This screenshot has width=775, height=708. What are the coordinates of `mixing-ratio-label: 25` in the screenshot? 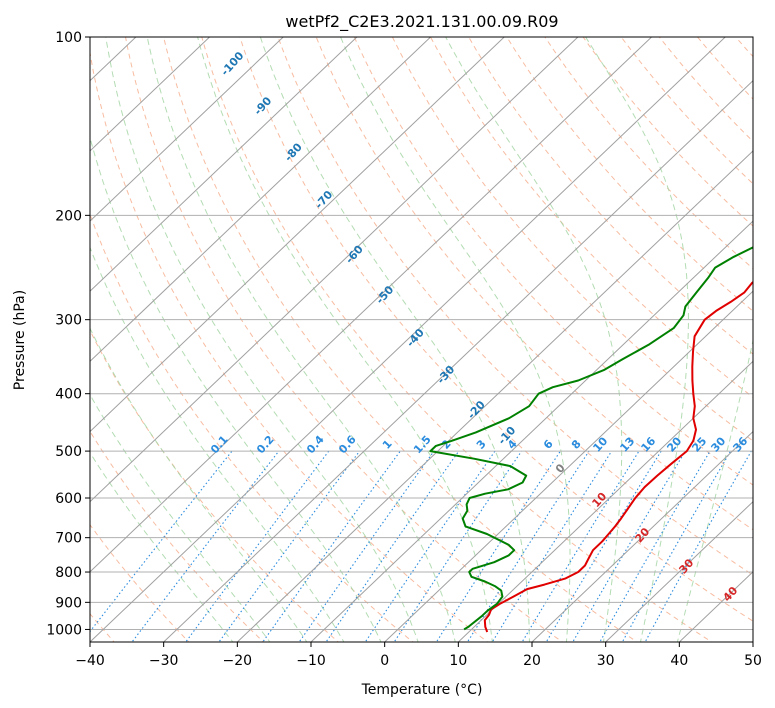 It's located at (699, 445).